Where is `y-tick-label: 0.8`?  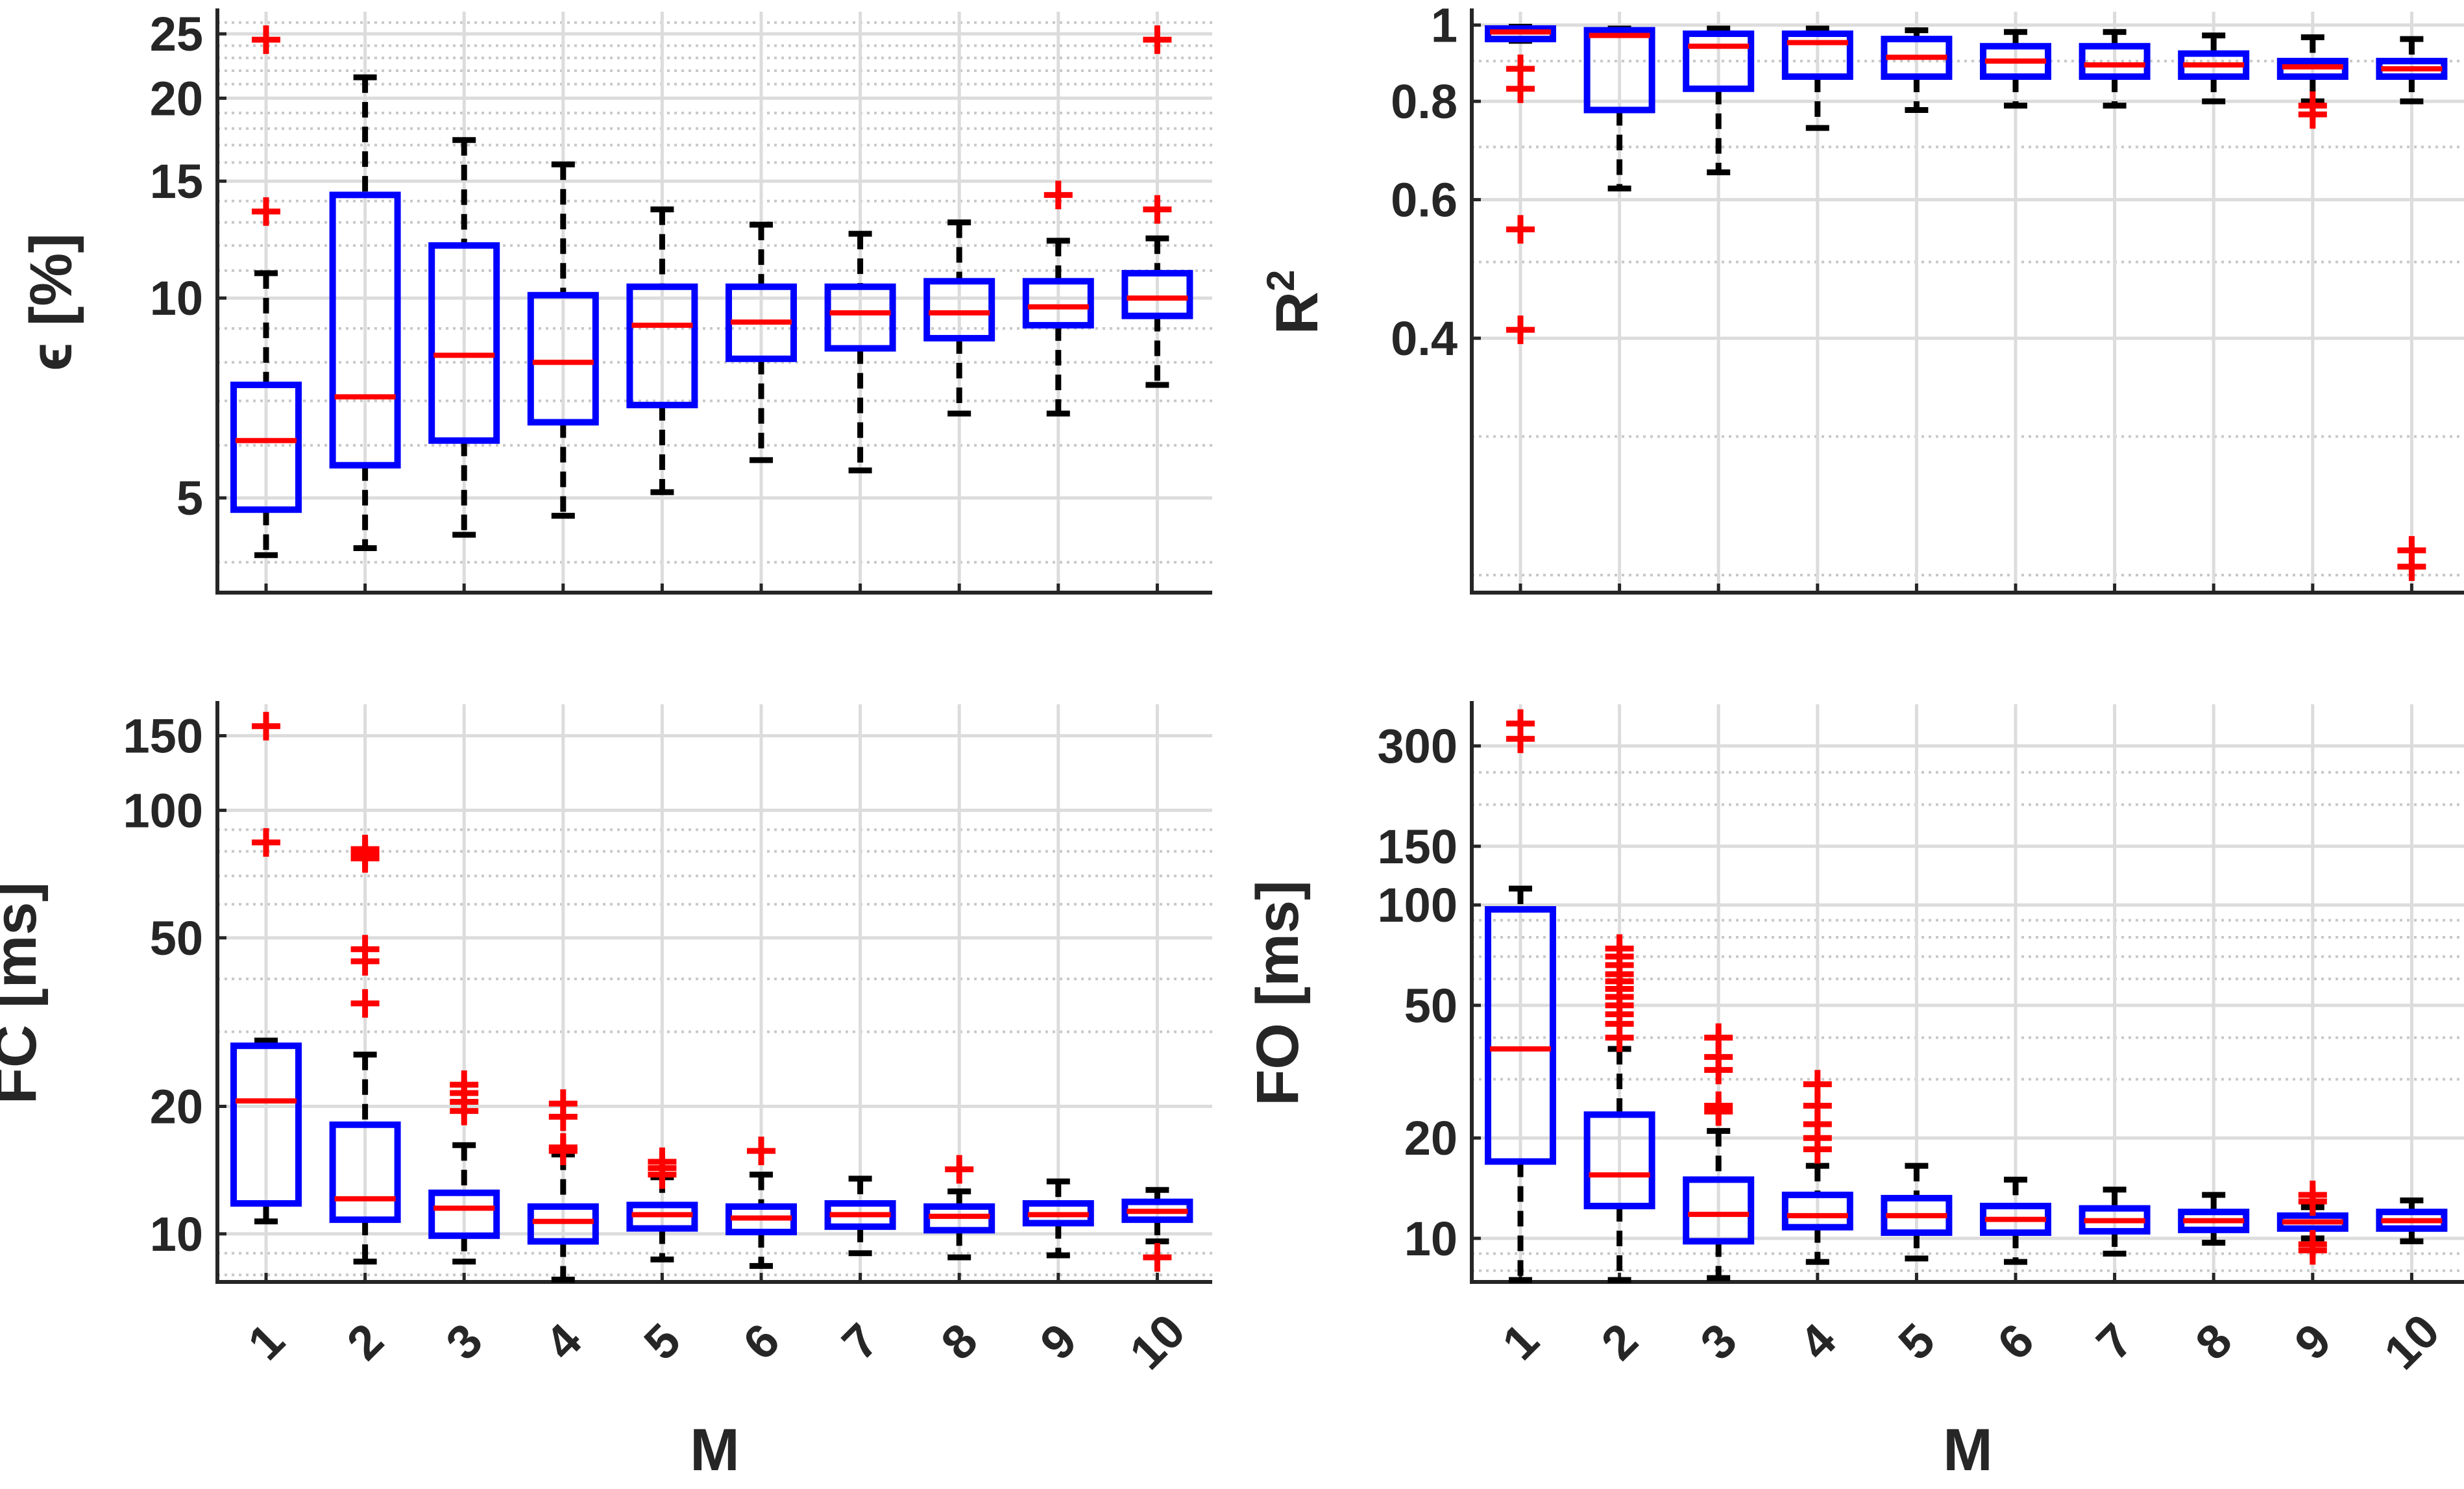
y-tick-label: 0.8 is located at coordinates (1424, 102).